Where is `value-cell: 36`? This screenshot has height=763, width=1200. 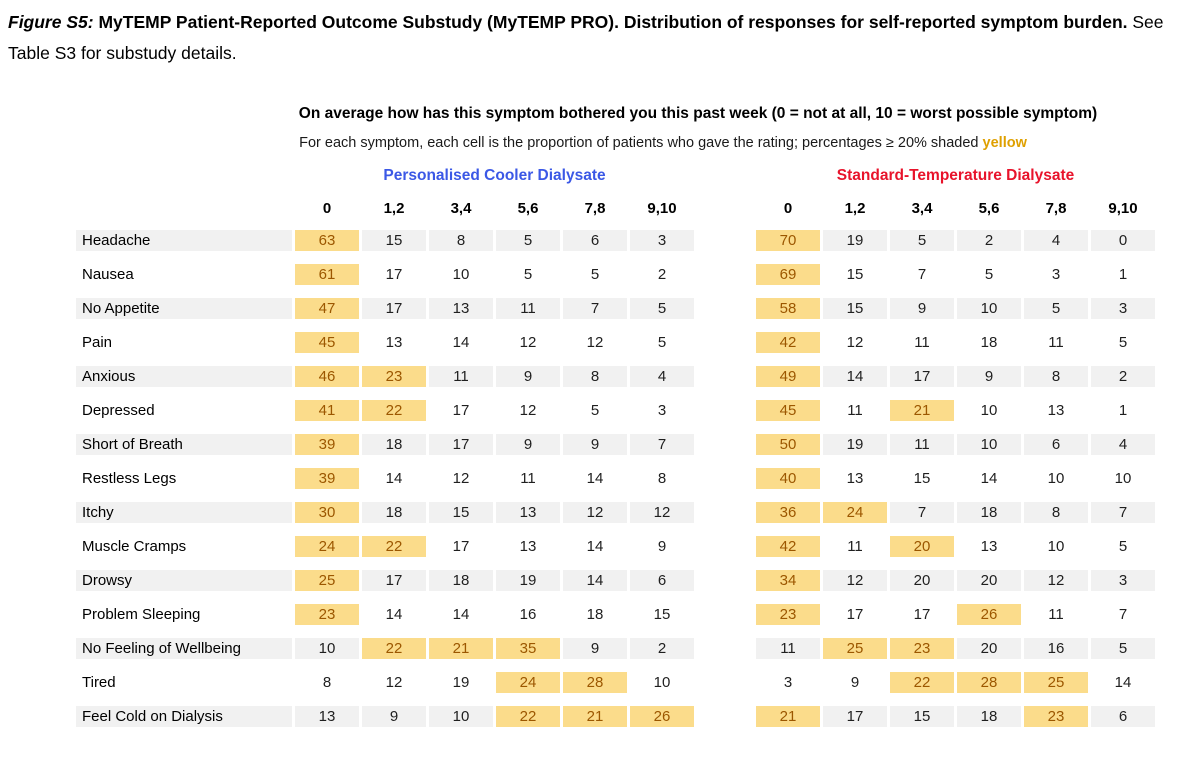
value-cell: 36 is located at coordinates (788, 512).